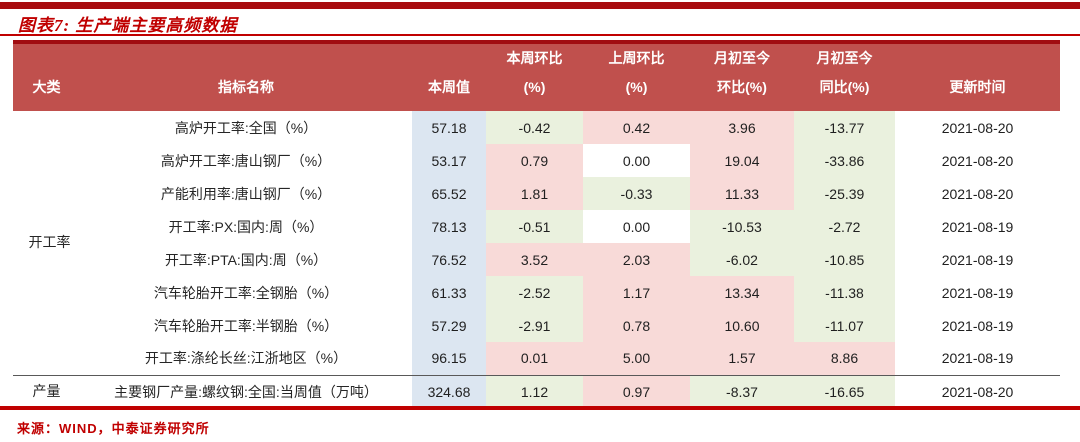 Image resolution: width=1080 pixels, height=442 pixels. I want to click on column-header-mtd_yoy: 月初至今同比(%), so click(844, 75).